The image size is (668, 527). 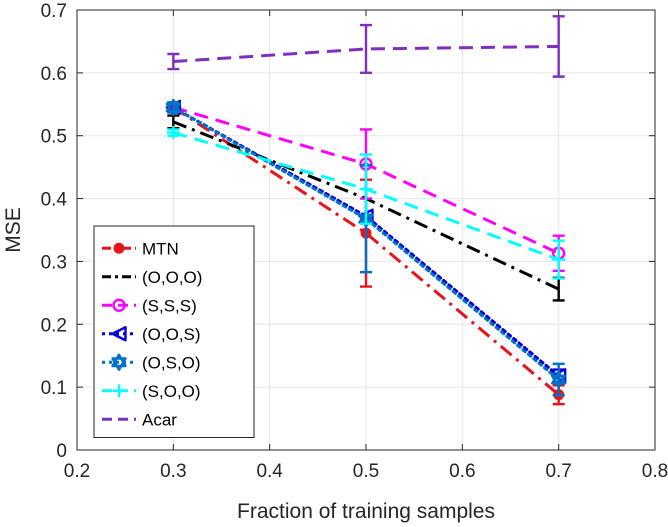 I want to click on legend-label: MTN, so click(x=160, y=248).